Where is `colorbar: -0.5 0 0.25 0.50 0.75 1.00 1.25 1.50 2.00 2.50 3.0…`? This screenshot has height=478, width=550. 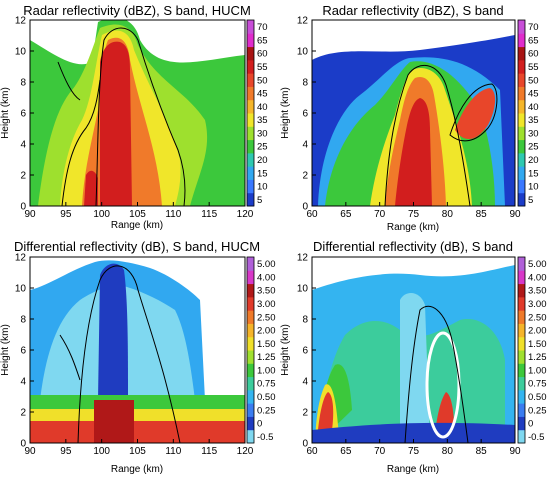 colorbar: -0.5 0 0.25 0.50 0.75 1.00 1.25 1.50 2.00 2.50 3.0… is located at coordinates (261, 350).